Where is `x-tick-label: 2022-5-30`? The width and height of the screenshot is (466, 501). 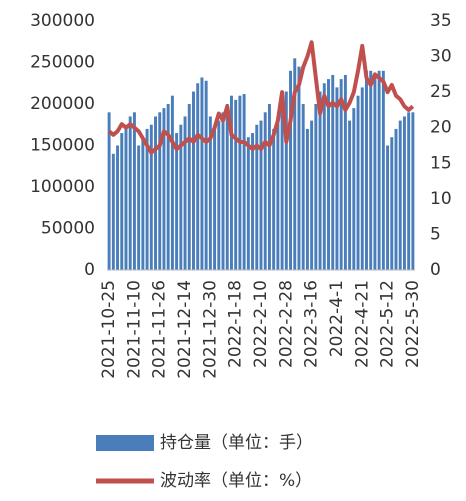 x-tick-label: 2022-5-30 is located at coordinates (413, 324).